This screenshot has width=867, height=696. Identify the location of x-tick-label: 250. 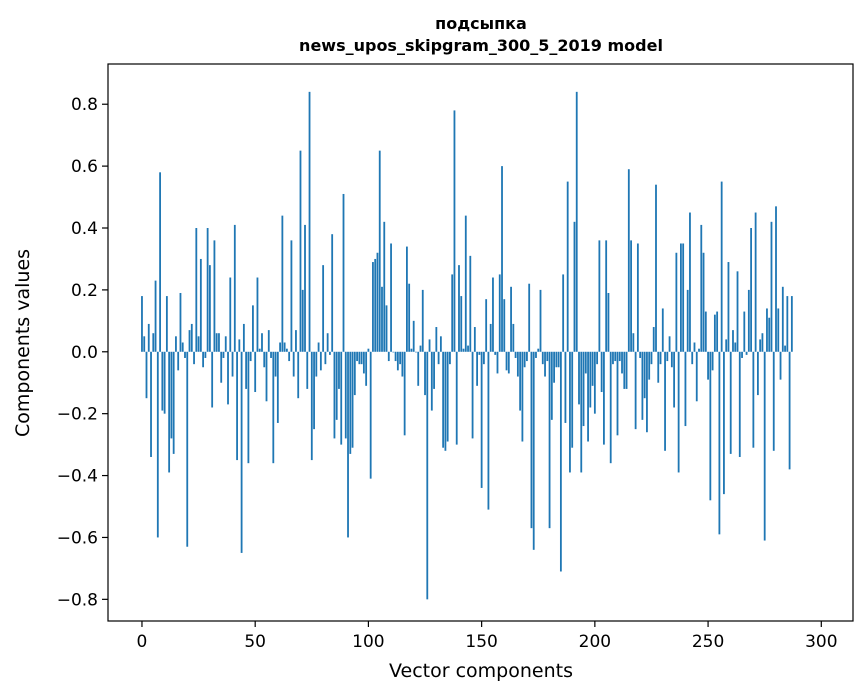
(708, 642).